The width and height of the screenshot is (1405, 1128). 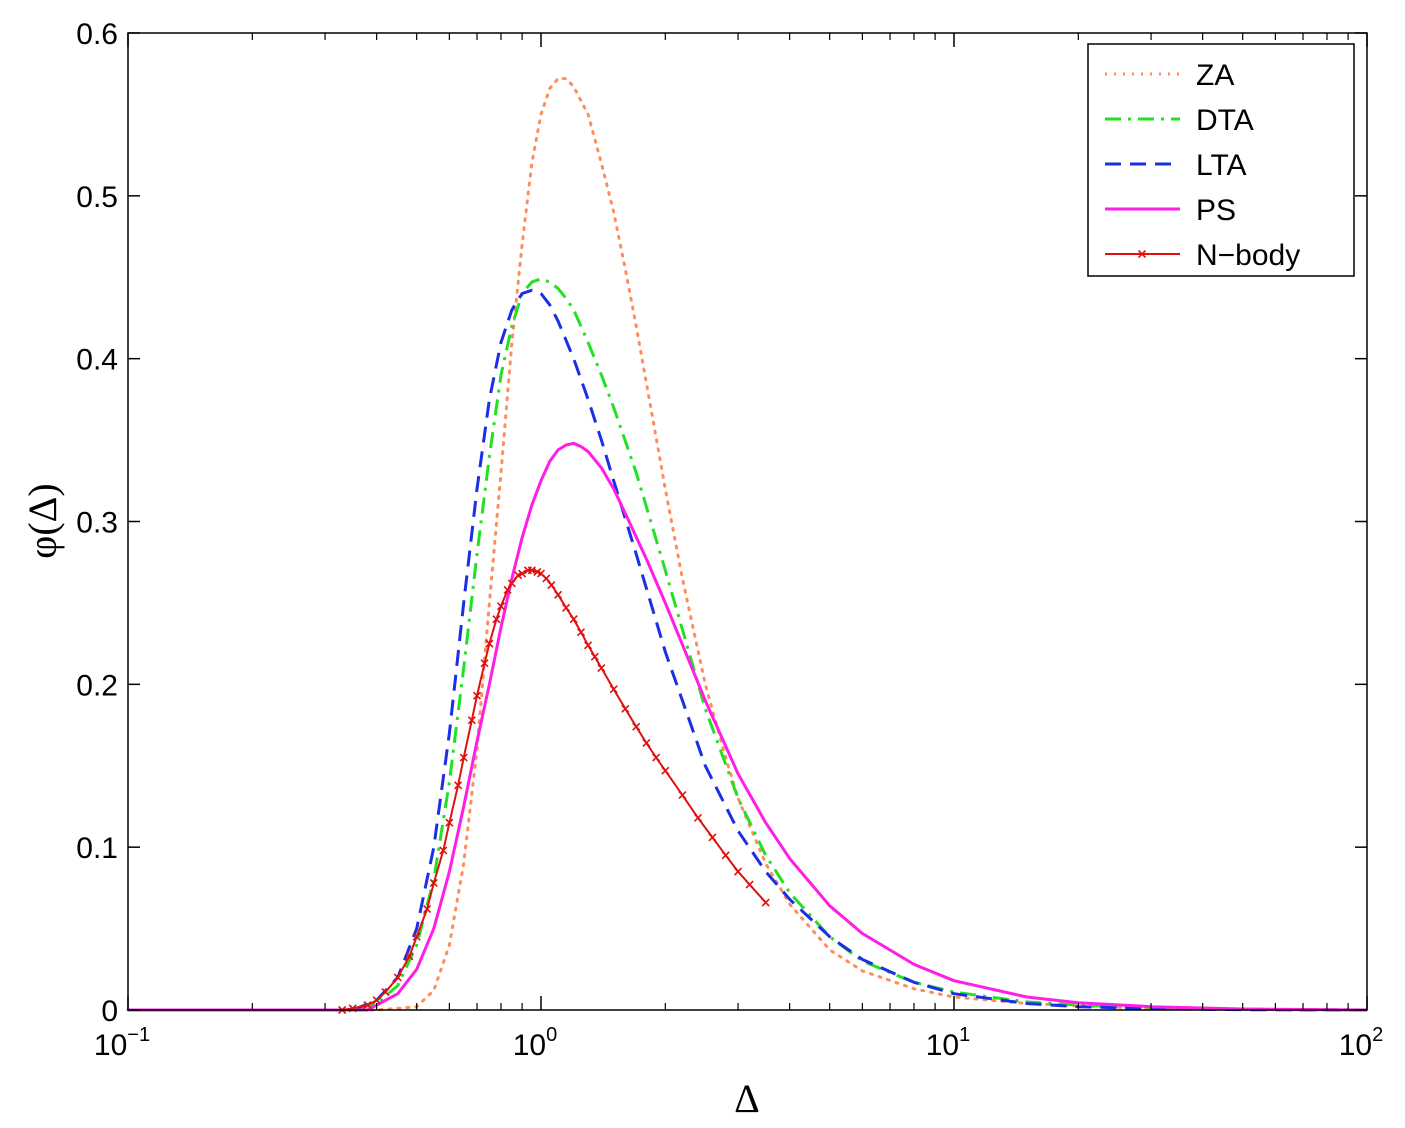 What do you see at coordinates (1225, 120) in the screenshot?
I see `legend-label-dta: DTA` at bounding box center [1225, 120].